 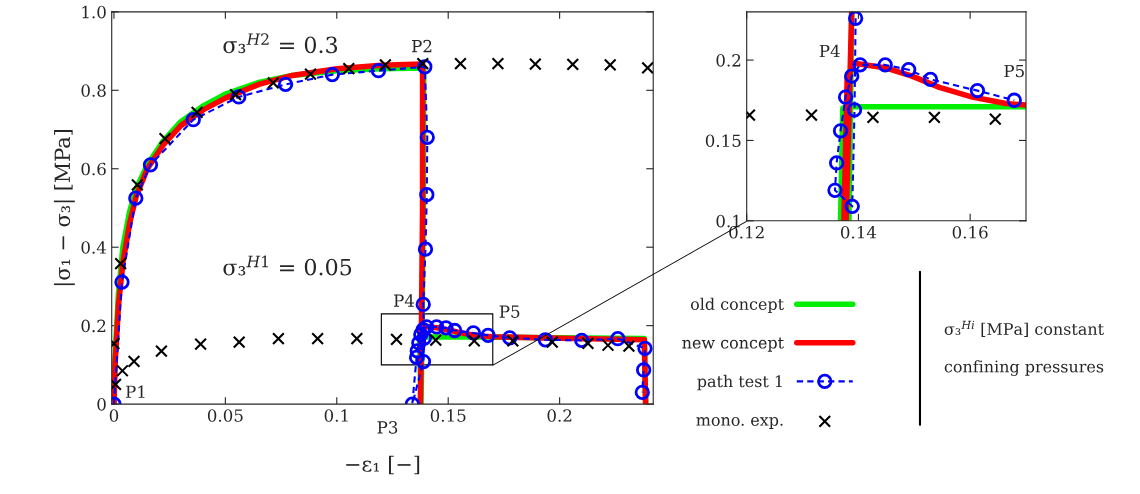 What do you see at coordinates (135, 391) in the screenshot?
I see `annotation: P1` at bounding box center [135, 391].